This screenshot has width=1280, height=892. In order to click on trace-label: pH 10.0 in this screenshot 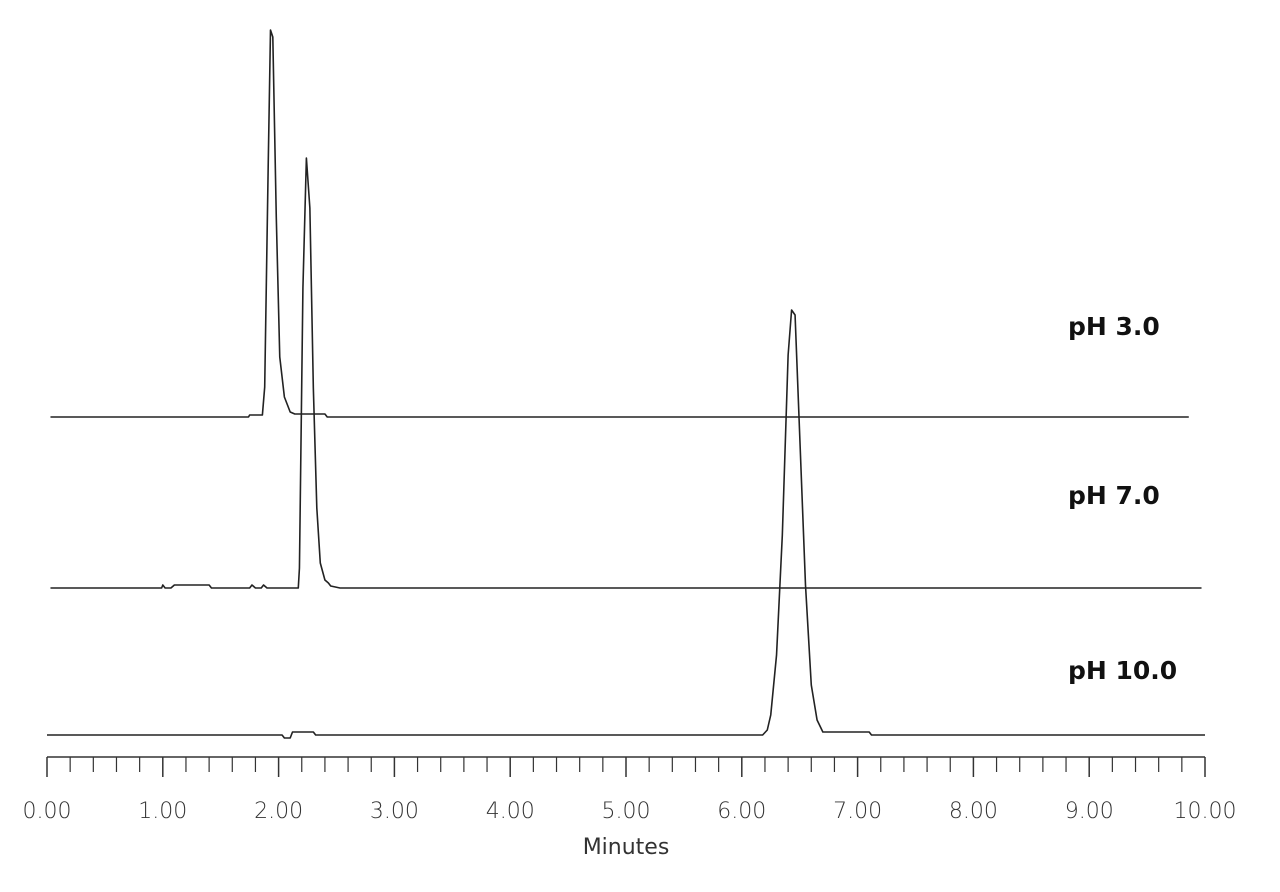, I will do `click(1122, 670)`.